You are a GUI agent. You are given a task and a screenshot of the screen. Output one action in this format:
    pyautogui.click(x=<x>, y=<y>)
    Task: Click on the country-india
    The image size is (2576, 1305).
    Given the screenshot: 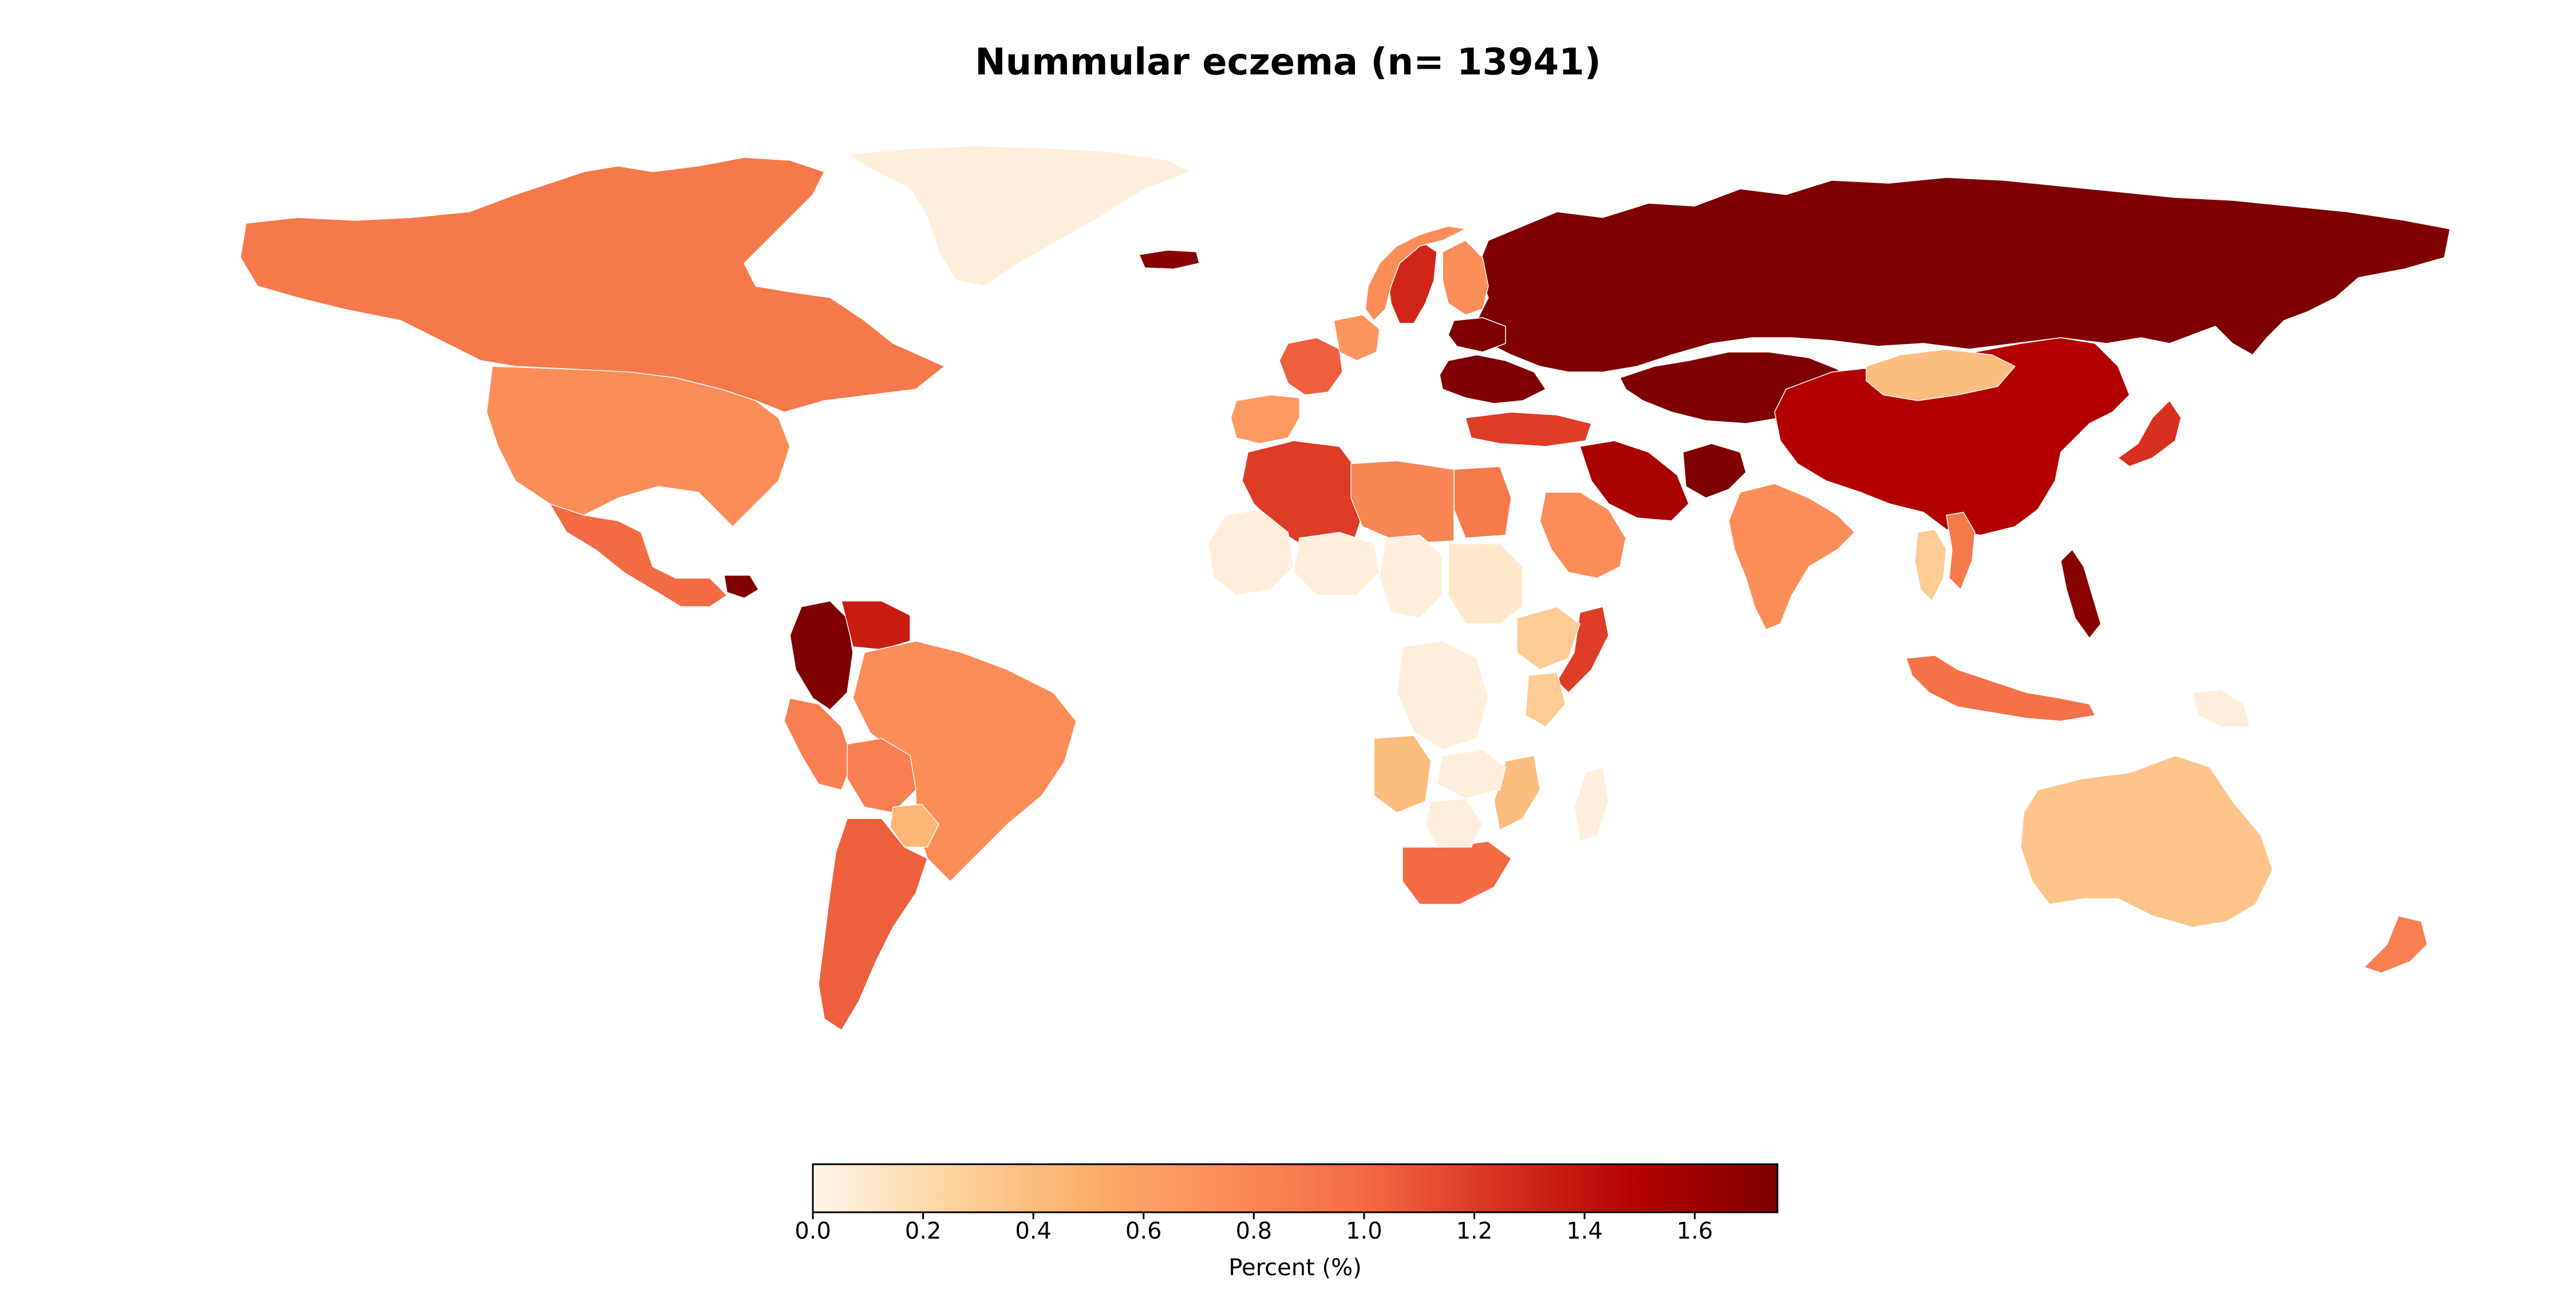 What is the action you would take?
    pyautogui.click(x=1791, y=556)
    